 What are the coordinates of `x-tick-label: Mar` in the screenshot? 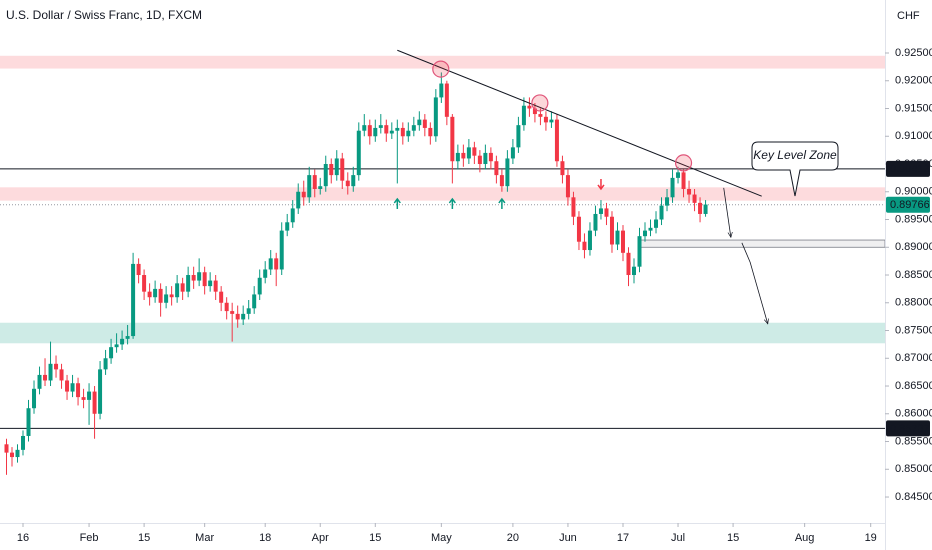 It's located at (204, 538).